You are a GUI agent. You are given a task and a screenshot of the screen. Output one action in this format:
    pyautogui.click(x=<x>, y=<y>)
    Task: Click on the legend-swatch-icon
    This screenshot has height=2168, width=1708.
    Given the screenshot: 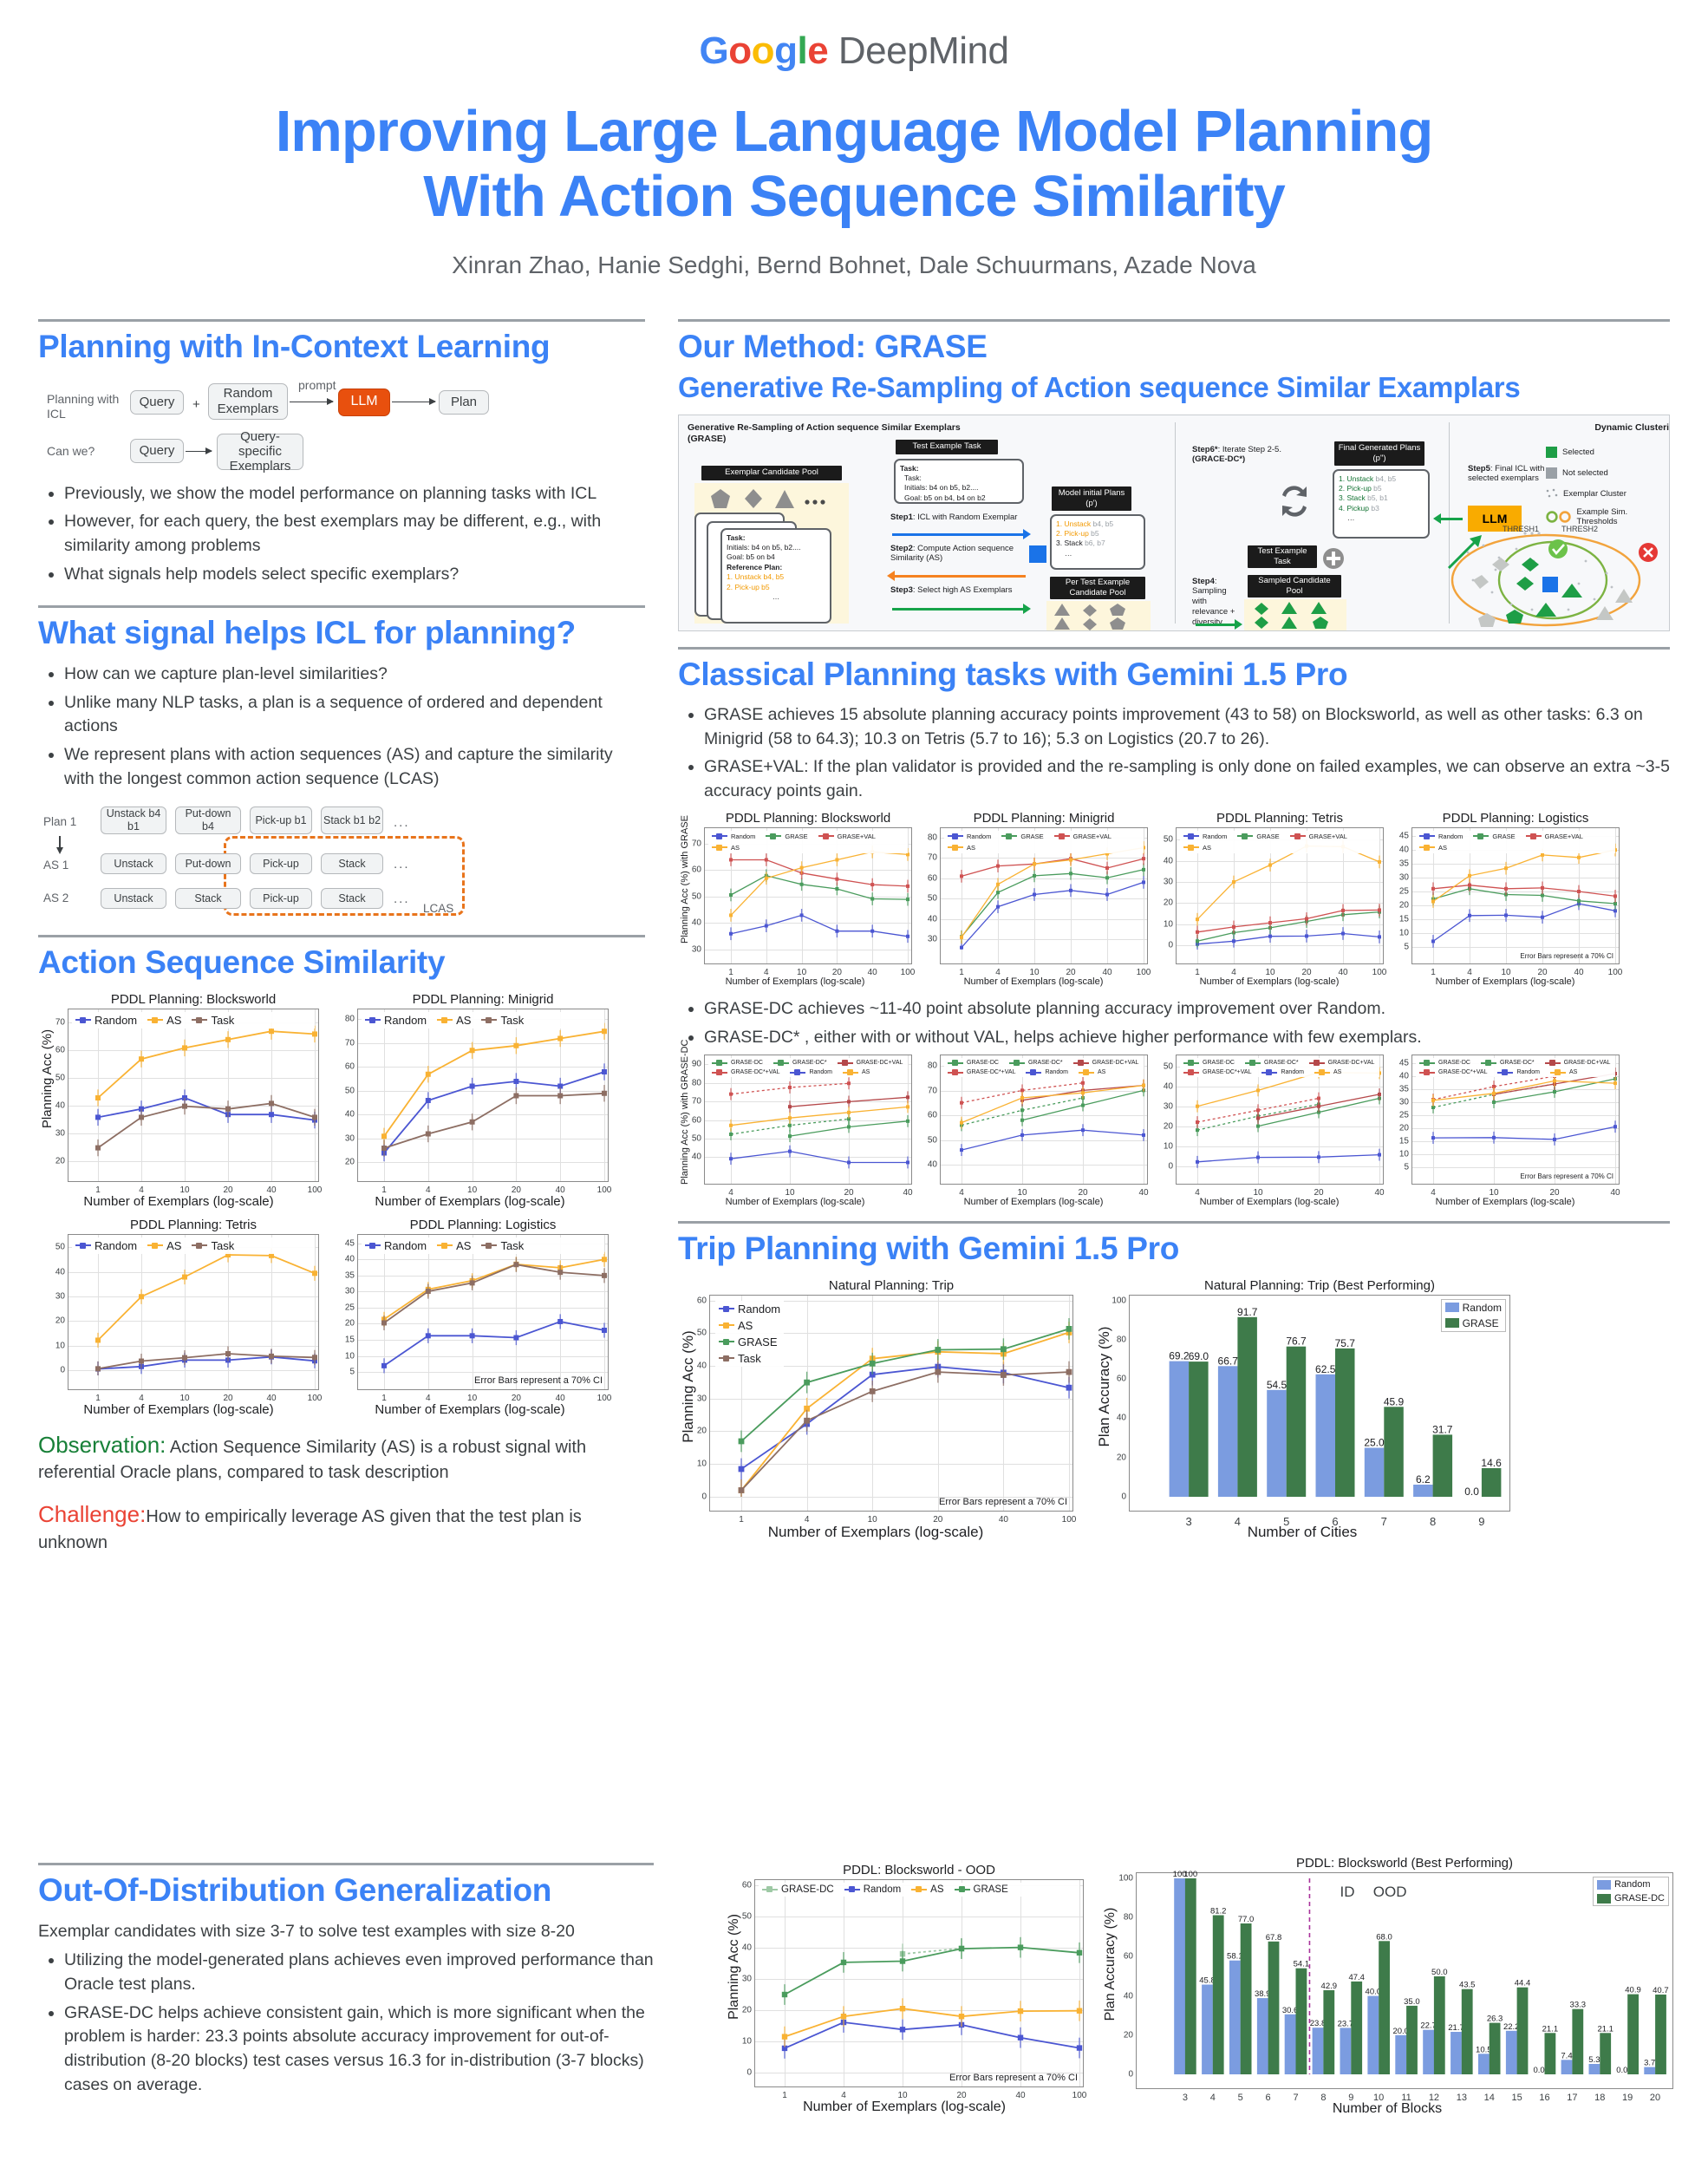 What is the action you would take?
    pyautogui.click(x=1603, y=1898)
    